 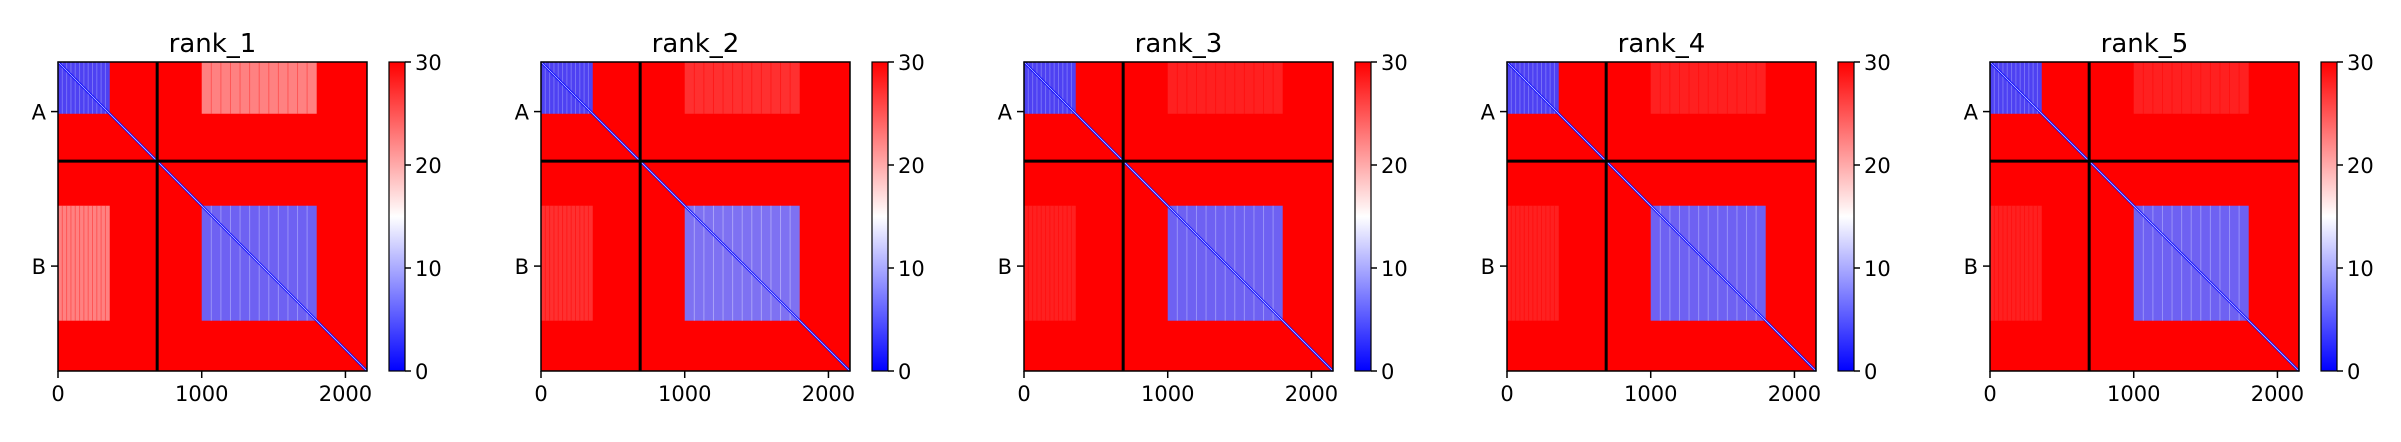 I want to click on panel-3: rank_3 0 1000 2000 A B 0 10 20 30, so click(x=1203, y=217).